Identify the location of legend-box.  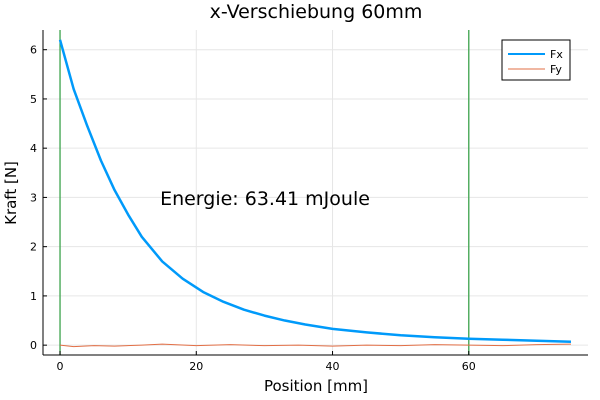
(536, 60).